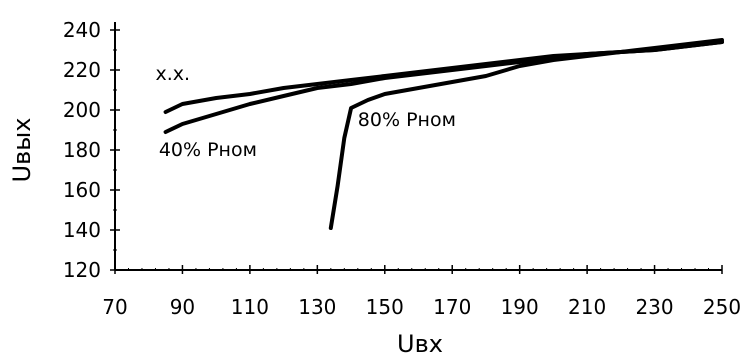  Describe the element at coordinates (385, 307) in the screenshot. I see `x-tick-label: 150` at that location.